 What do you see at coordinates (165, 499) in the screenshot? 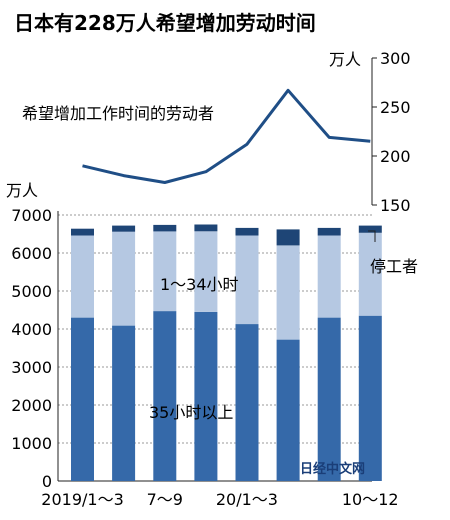
I see `bar-x-tick-label: 7～9` at bounding box center [165, 499].